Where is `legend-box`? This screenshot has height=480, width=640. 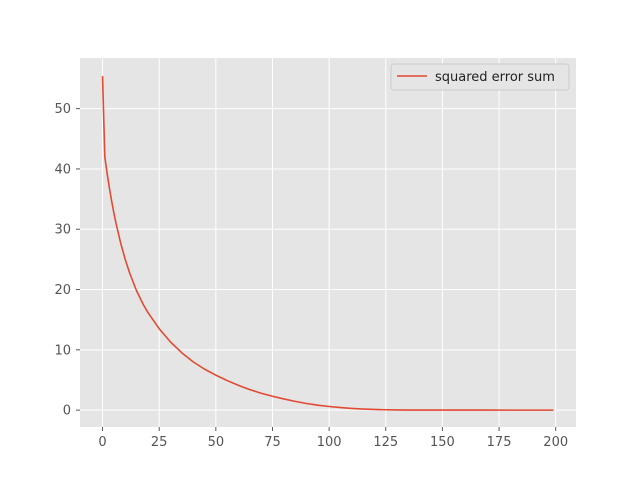 legend-box is located at coordinates (480, 77).